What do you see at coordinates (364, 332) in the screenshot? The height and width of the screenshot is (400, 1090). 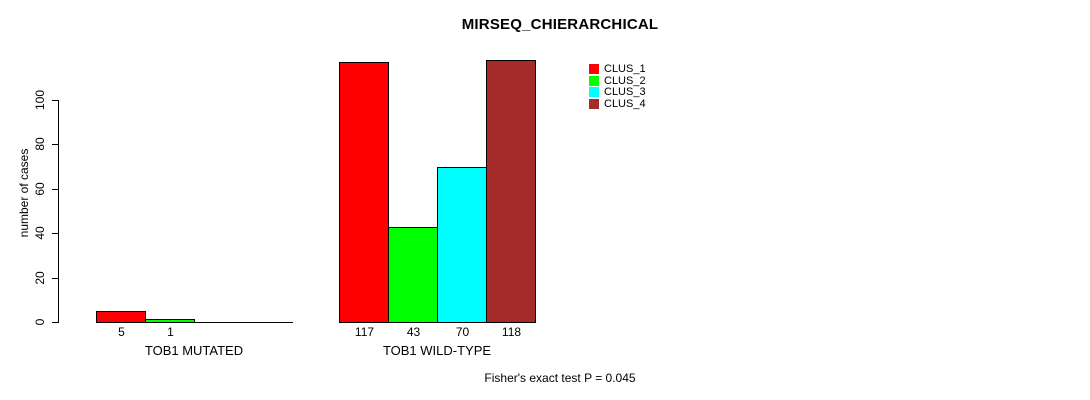 I see `bar-value-label: 117` at bounding box center [364, 332].